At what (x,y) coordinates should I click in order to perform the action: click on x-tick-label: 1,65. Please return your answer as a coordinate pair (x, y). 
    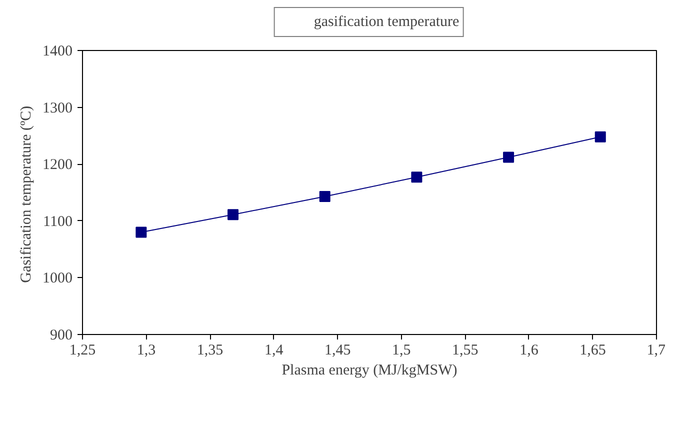
    Looking at the image, I should click on (593, 350).